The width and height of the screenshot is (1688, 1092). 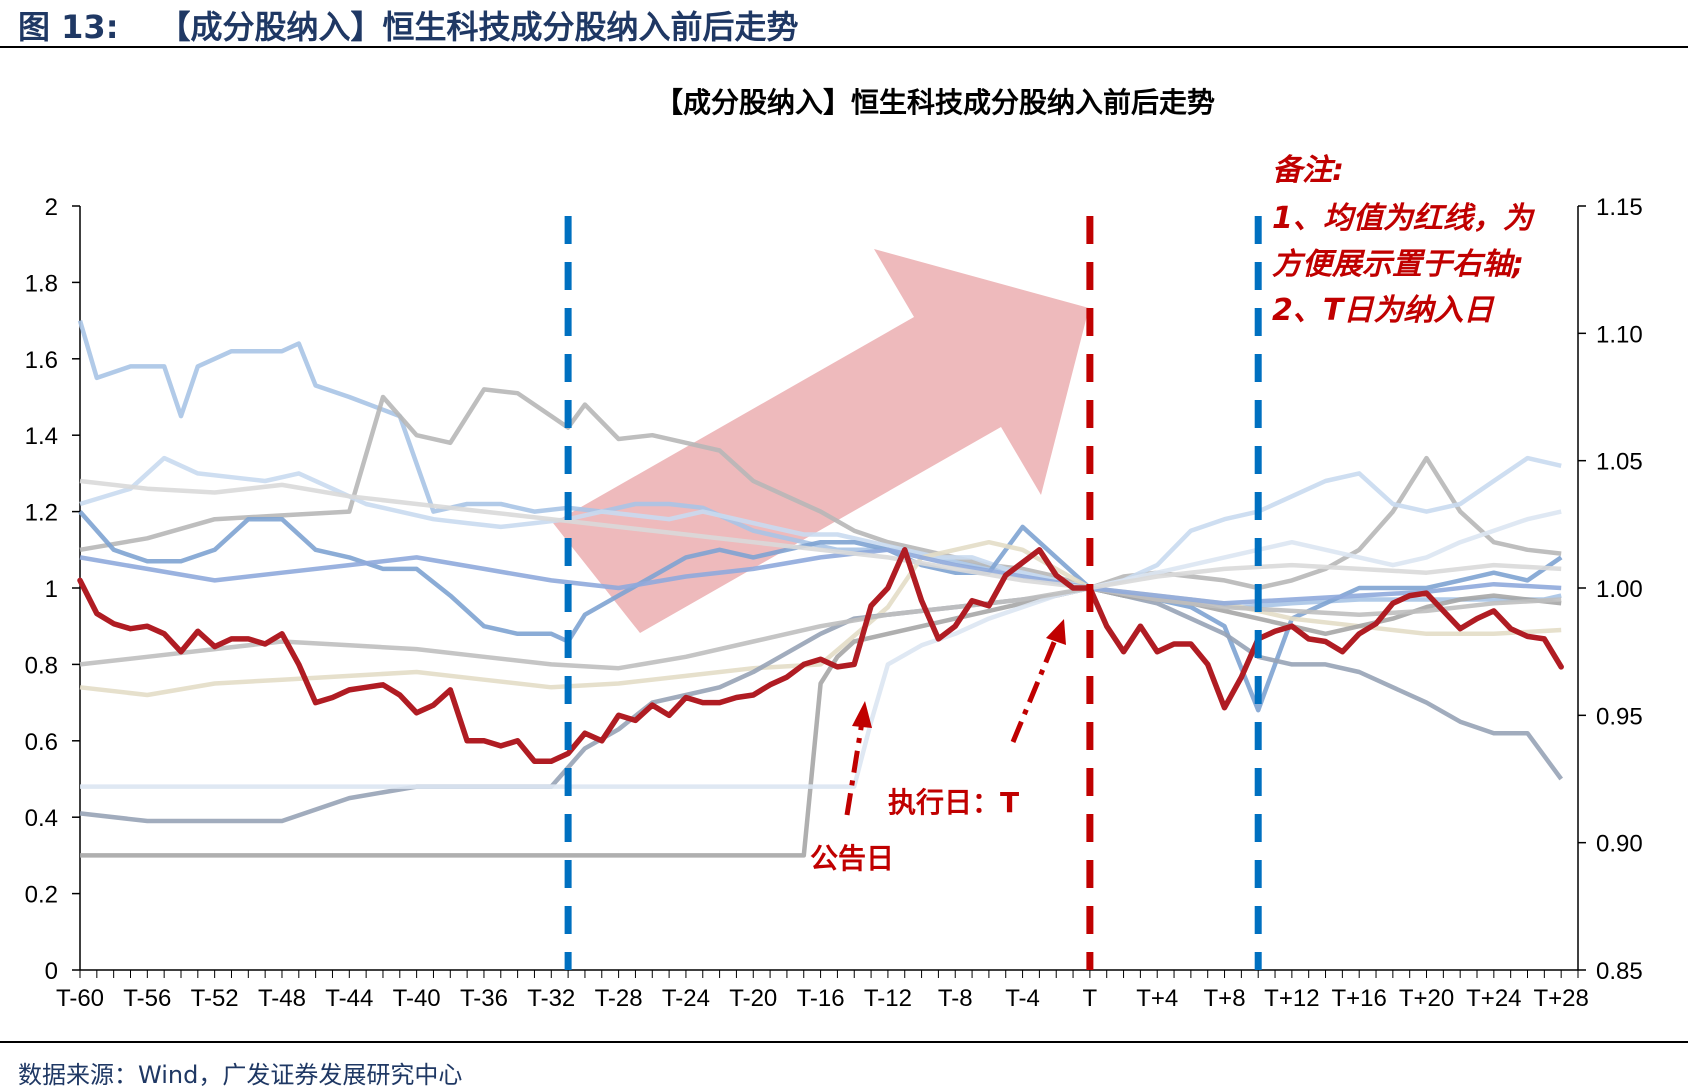 What do you see at coordinates (1426, 998) in the screenshot?
I see `x-tick-label: T+20` at bounding box center [1426, 998].